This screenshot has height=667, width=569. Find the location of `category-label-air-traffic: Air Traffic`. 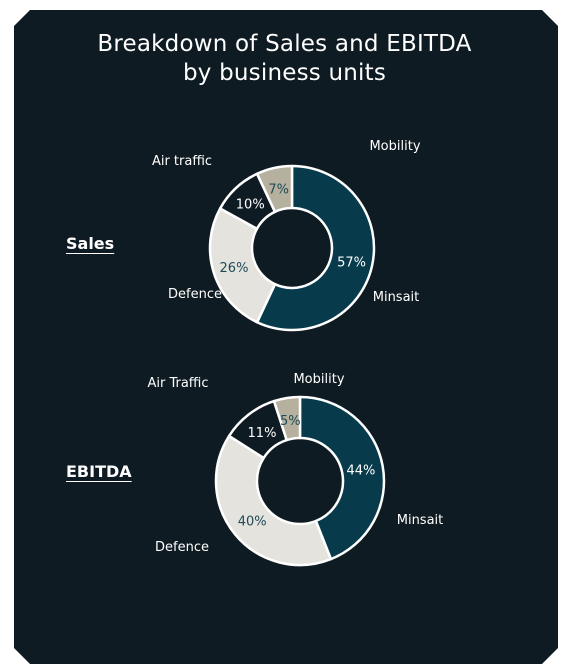

category-label-air-traffic: Air Traffic is located at coordinates (177, 383).